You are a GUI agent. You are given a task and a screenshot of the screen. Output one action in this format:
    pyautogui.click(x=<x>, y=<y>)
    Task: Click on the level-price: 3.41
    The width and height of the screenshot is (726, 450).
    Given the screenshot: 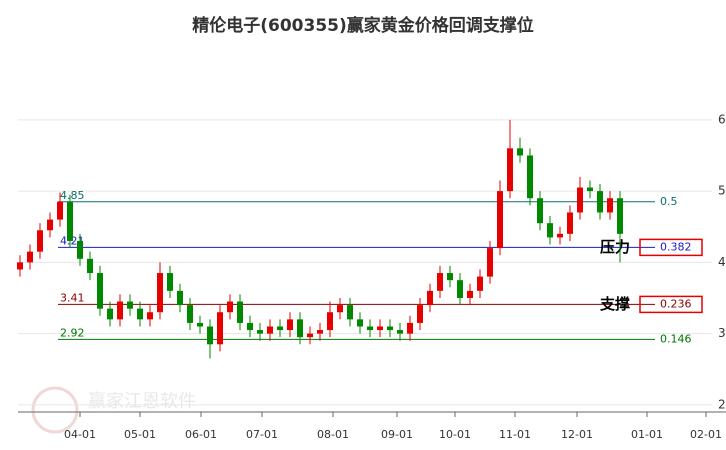 What is the action you would take?
    pyautogui.click(x=72, y=297)
    